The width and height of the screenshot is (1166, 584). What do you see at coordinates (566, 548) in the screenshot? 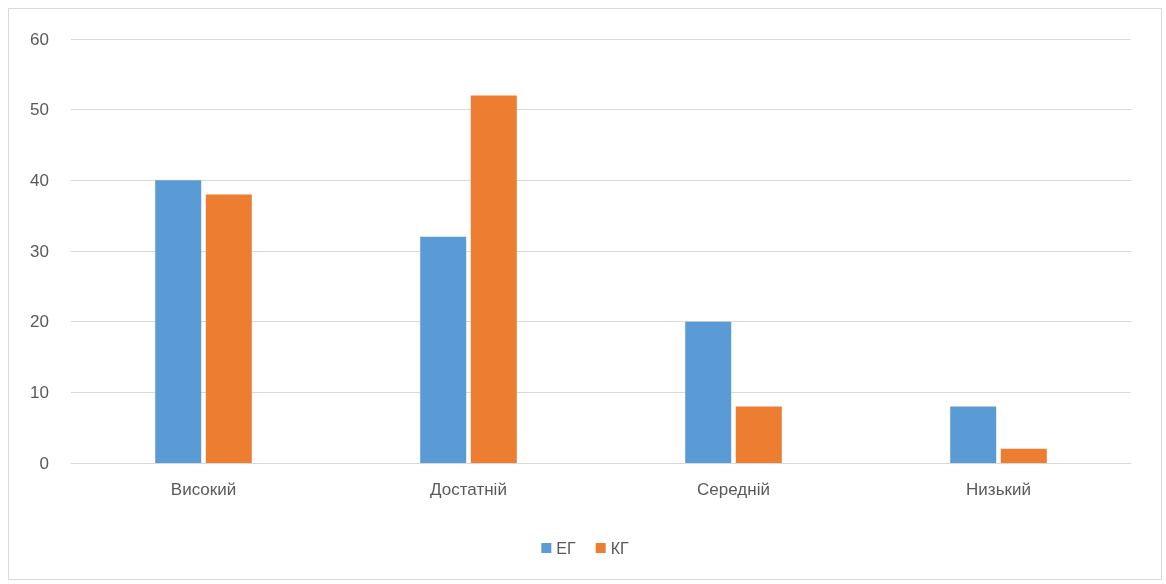
I see `legend-label: ЕГ` at bounding box center [566, 548].